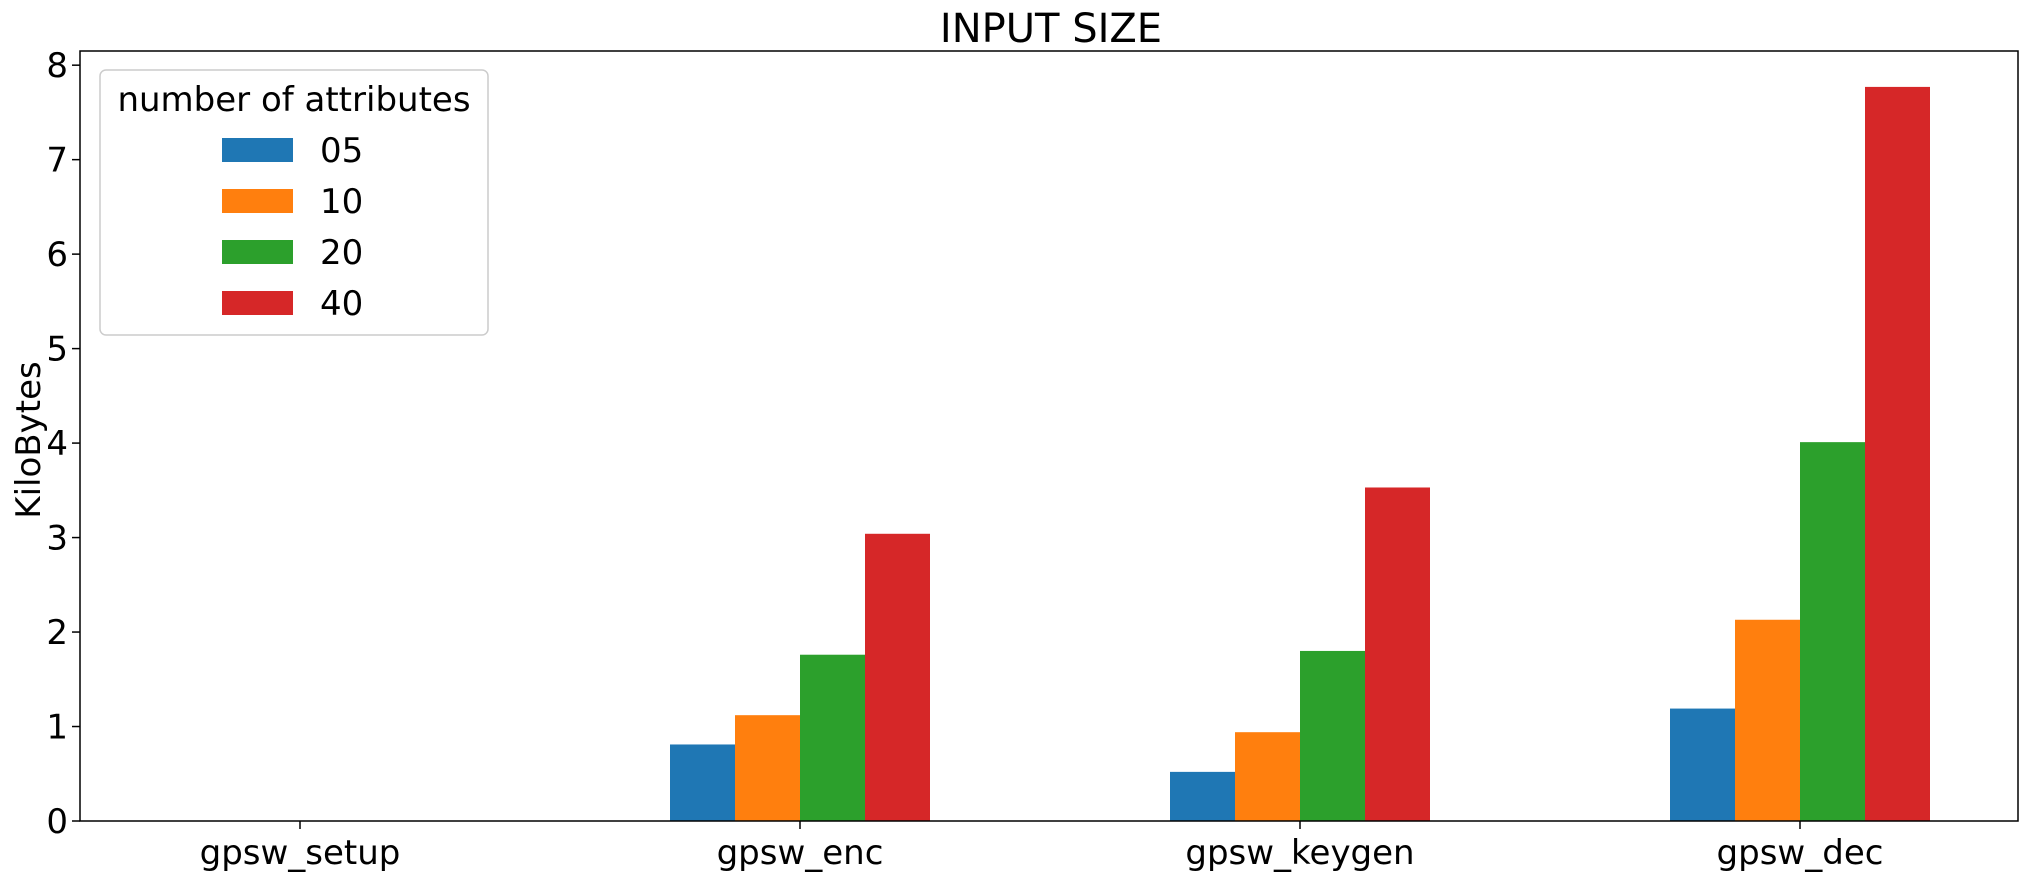 The width and height of the screenshot is (2029, 876). I want to click on legend-label-05: 05, so click(341, 151).